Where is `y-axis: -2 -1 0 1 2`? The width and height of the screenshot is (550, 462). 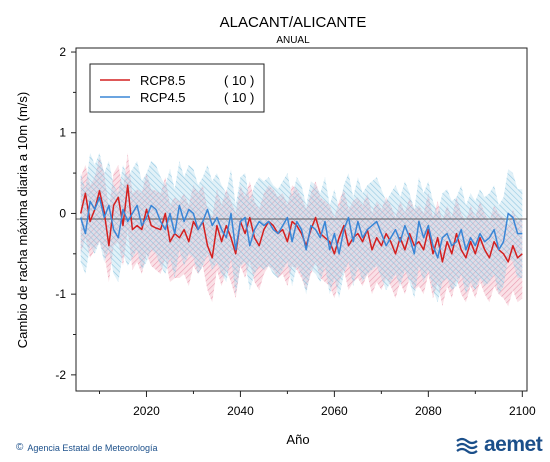
y-axis: -2 -1 0 1 2 is located at coordinates (65, 213).